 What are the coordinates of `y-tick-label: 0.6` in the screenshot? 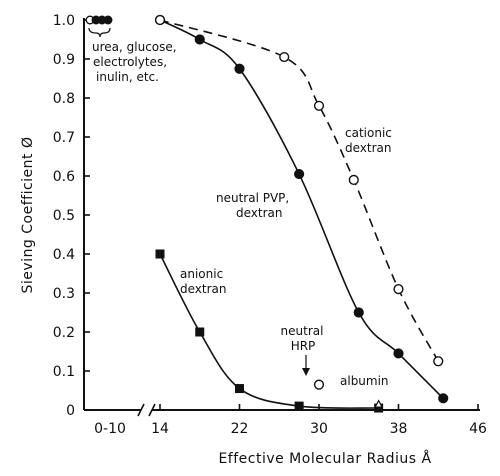 It's located at (64, 177).